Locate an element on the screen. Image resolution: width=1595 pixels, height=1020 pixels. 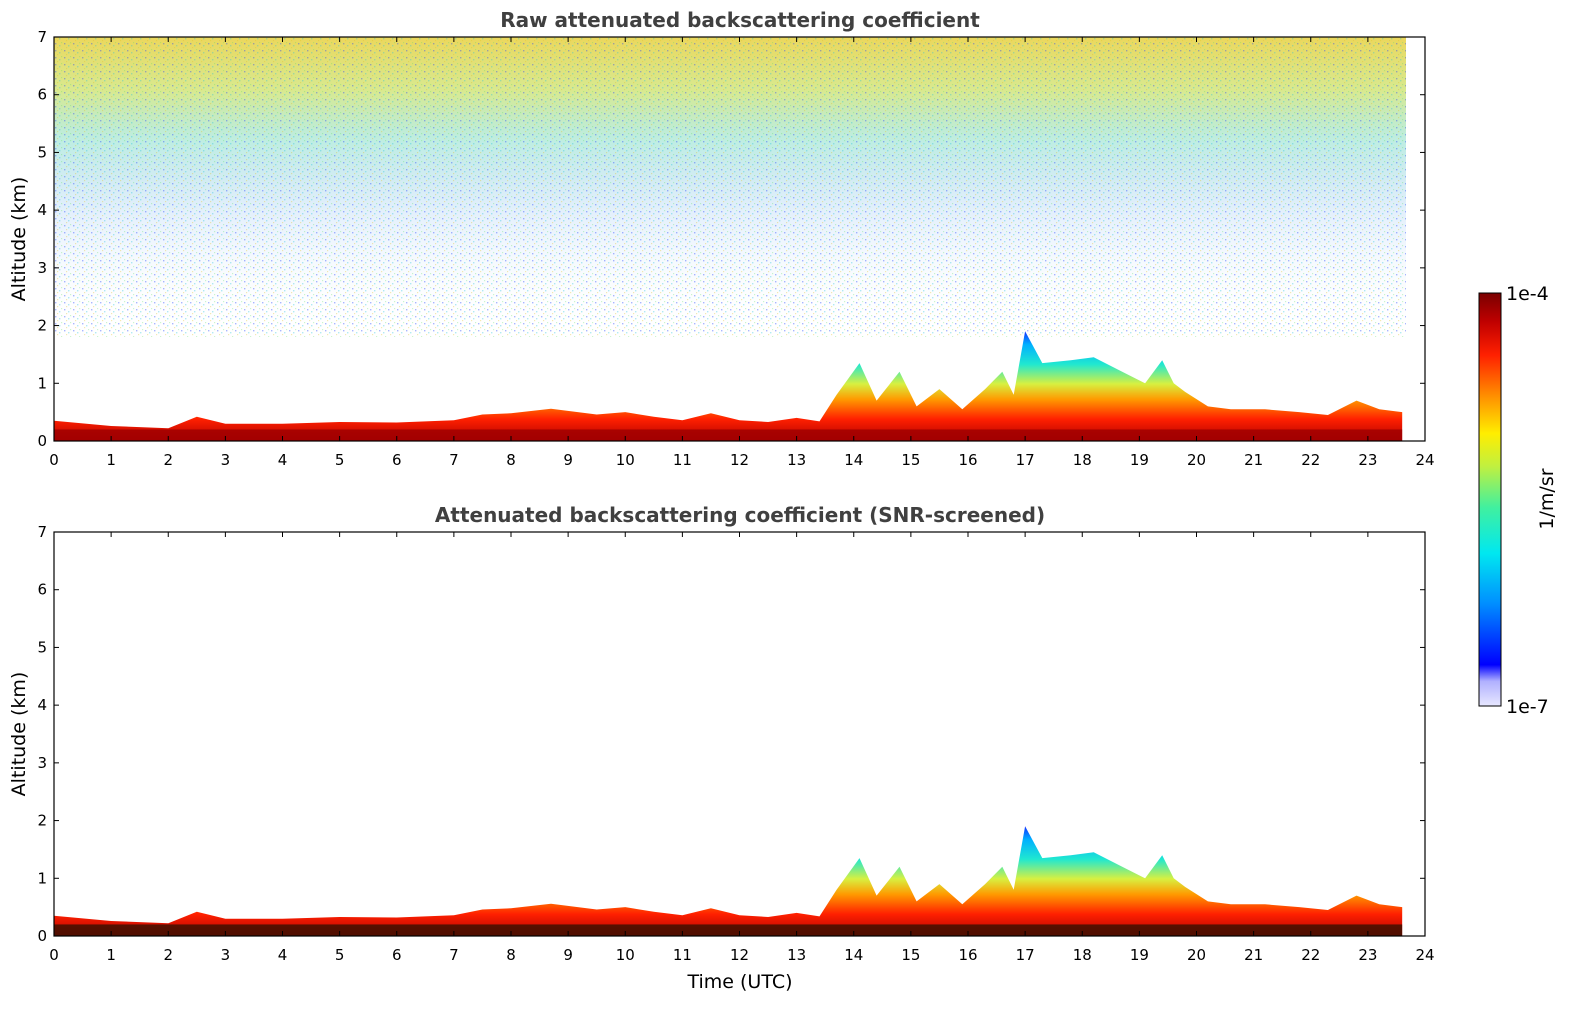
boundary-layer-raw is located at coordinates (728, 386).